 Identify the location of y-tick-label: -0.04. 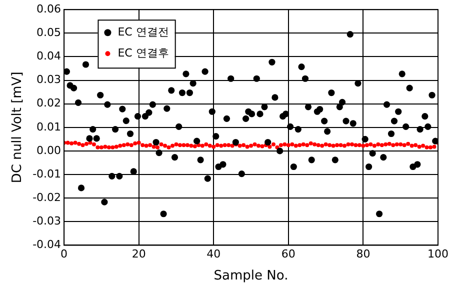
(47, 245).